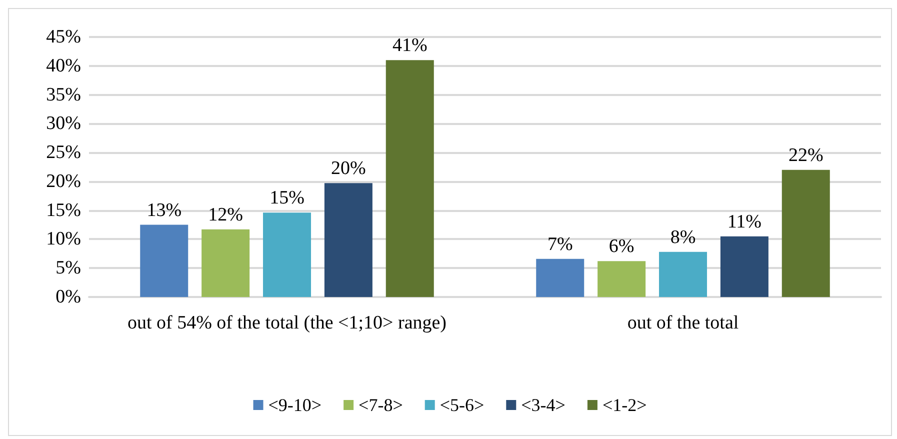  I want to click on x-tick-label: out of 54% of the total (the <1;10> range), so click(287, 323).